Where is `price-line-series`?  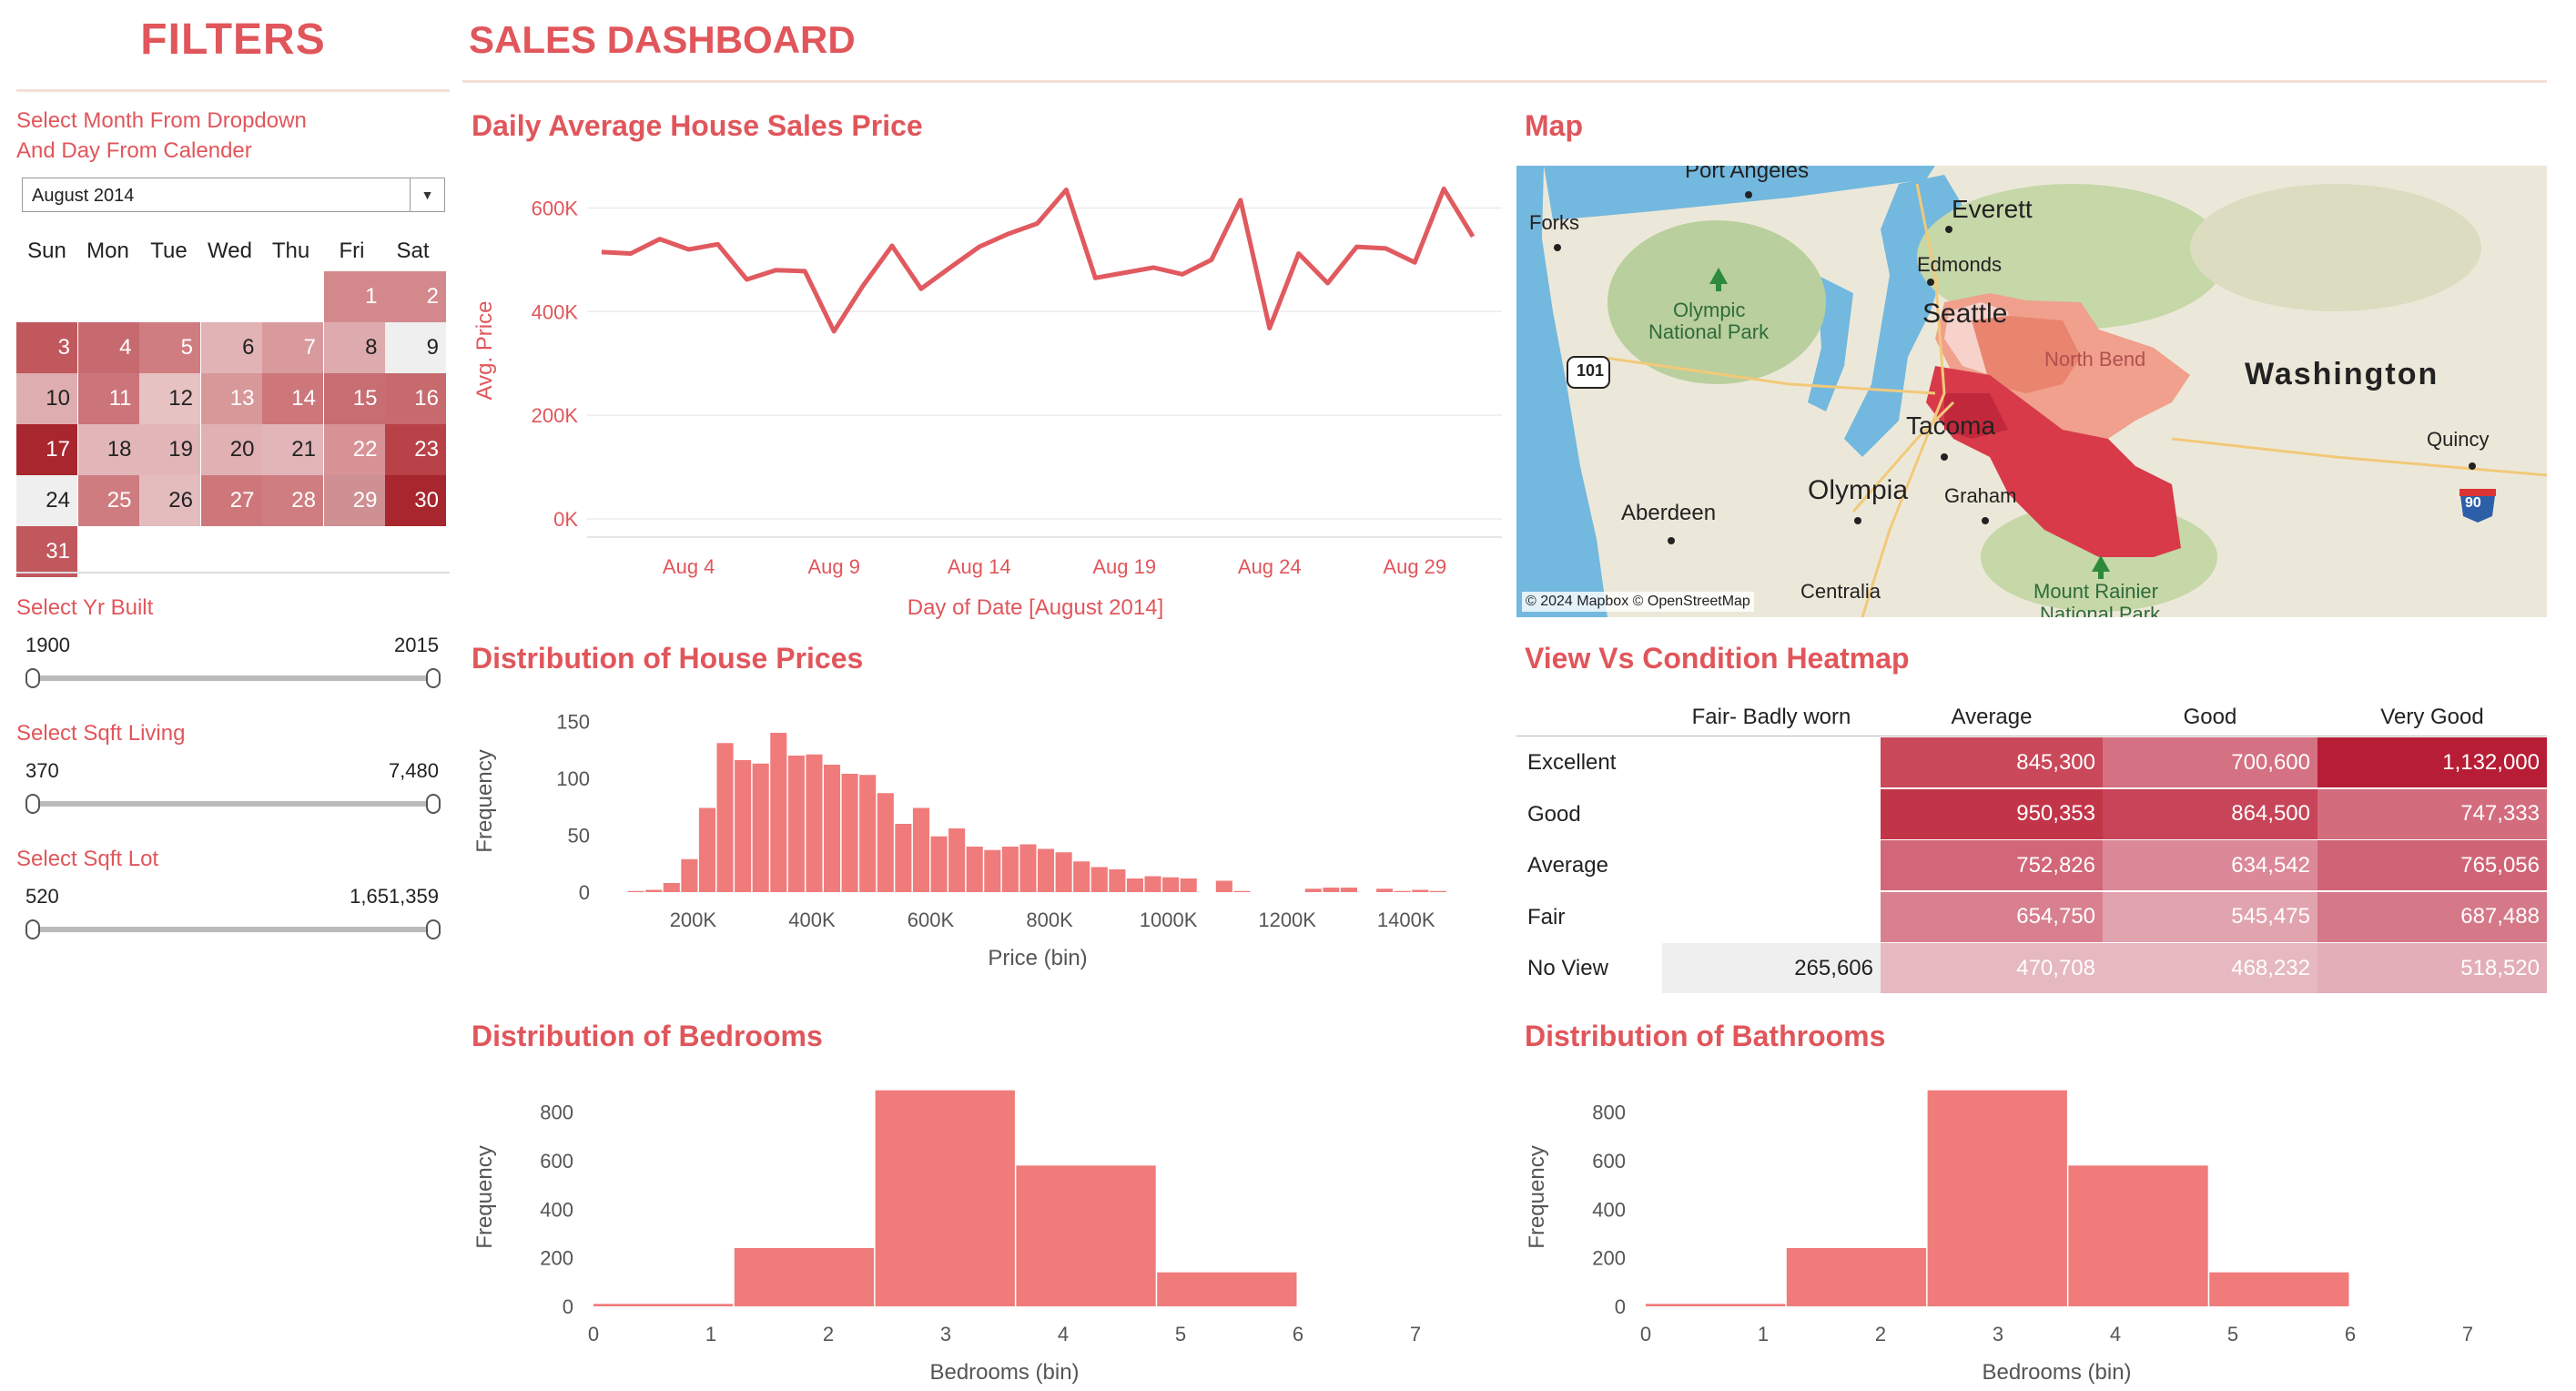 price-line-series is located at coordinates (1038, 260).